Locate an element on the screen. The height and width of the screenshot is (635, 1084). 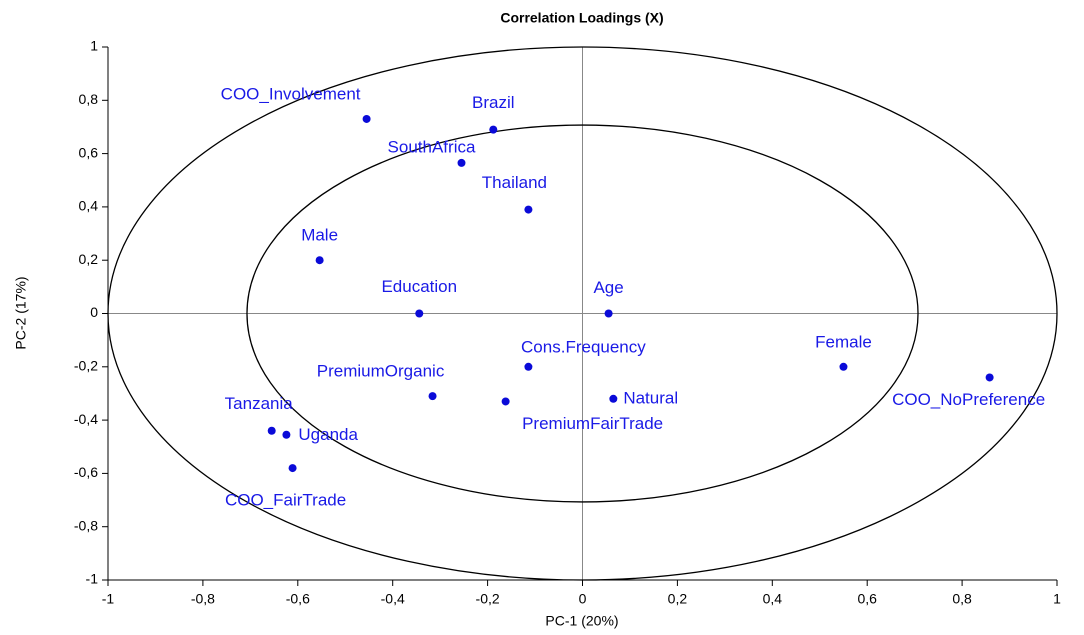
x-tick-label: 0,8 is located at coordinates (962, 599).